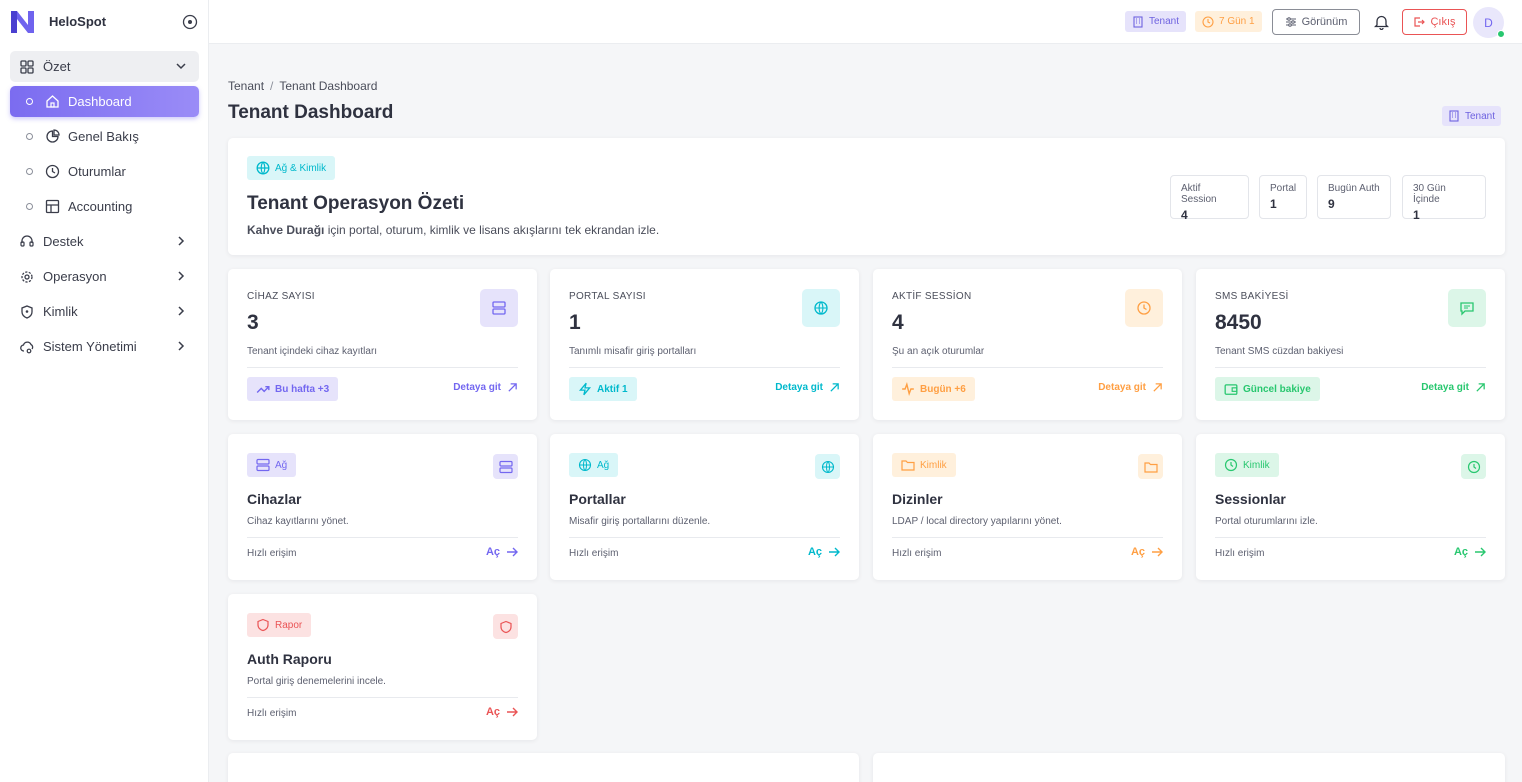 This screenshot has height=782, width=1522. I want to click on shield-icon, so click(263, 625).